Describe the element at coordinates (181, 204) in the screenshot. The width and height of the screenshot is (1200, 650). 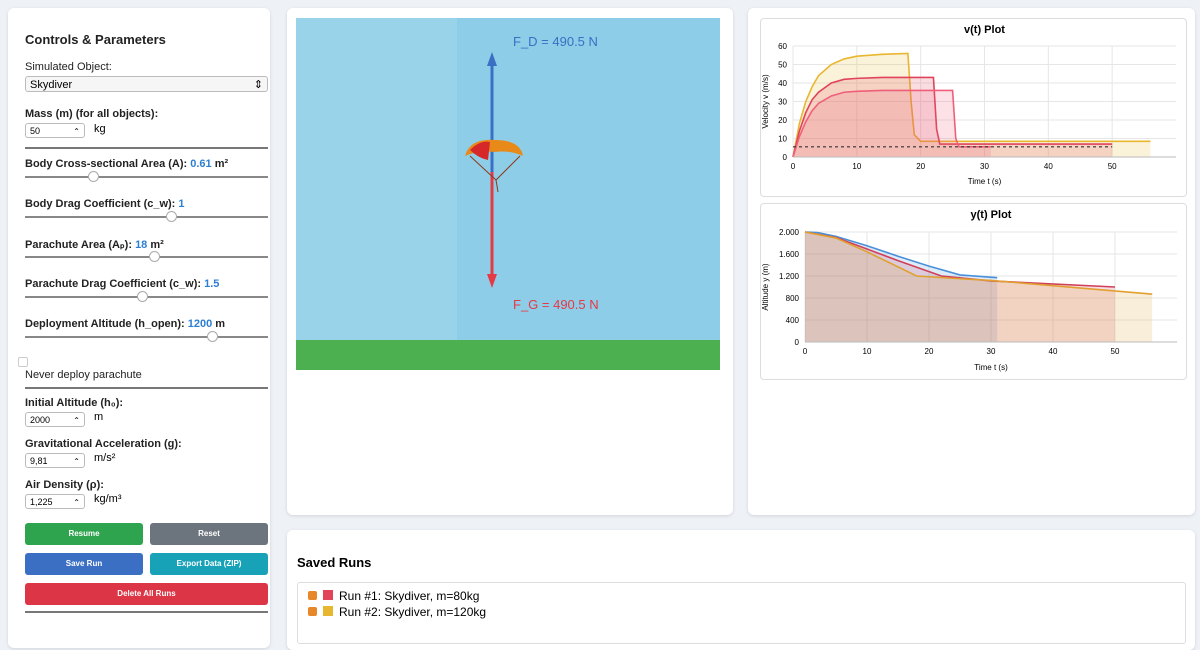
I see `slider-value: 1` at that location.